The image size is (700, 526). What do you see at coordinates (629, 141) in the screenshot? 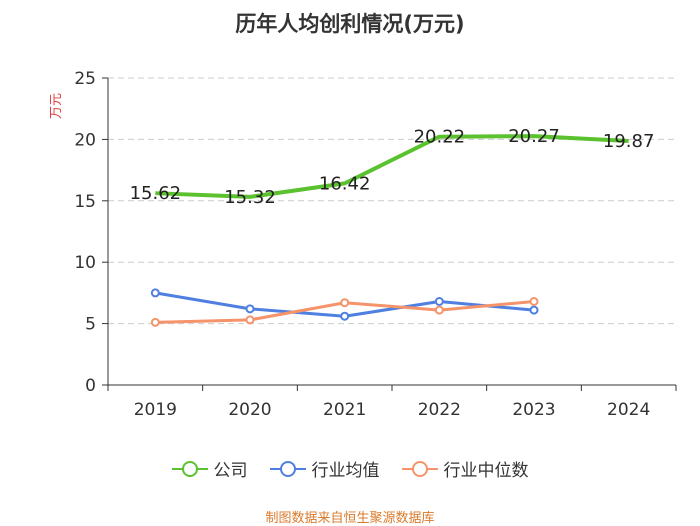
I see `data-label: 19.87` at bounding box center [629, 141].